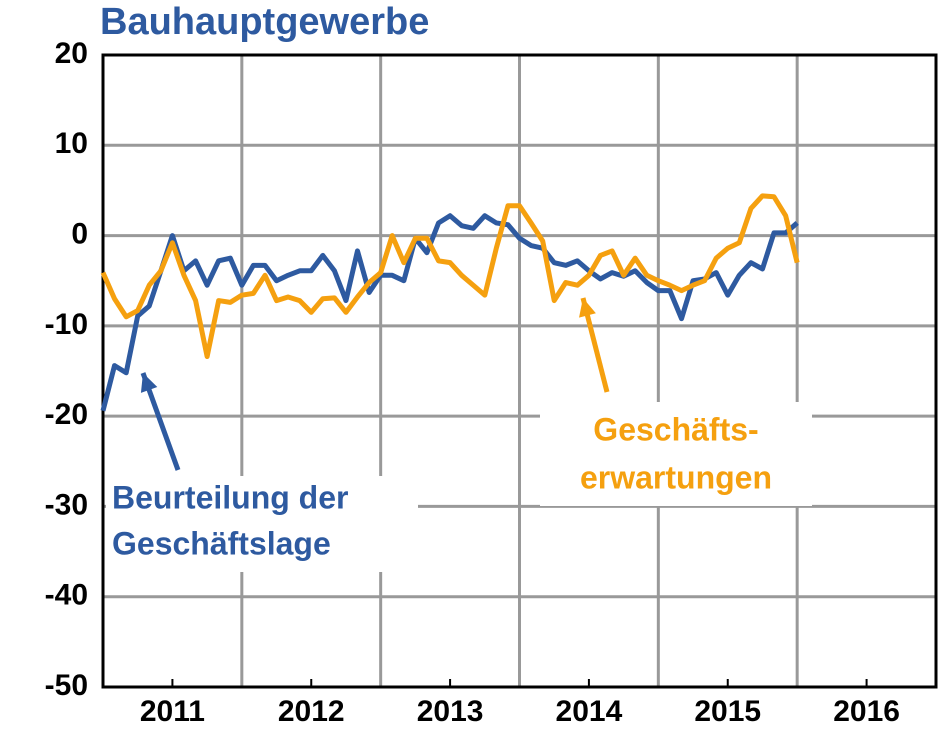 The height and width of the screenshot is (732, 940). What do you see at coordinates (727, 711) in the screenshot?
I see `x-tick-label: 2015` at bounding box center [727, 711].